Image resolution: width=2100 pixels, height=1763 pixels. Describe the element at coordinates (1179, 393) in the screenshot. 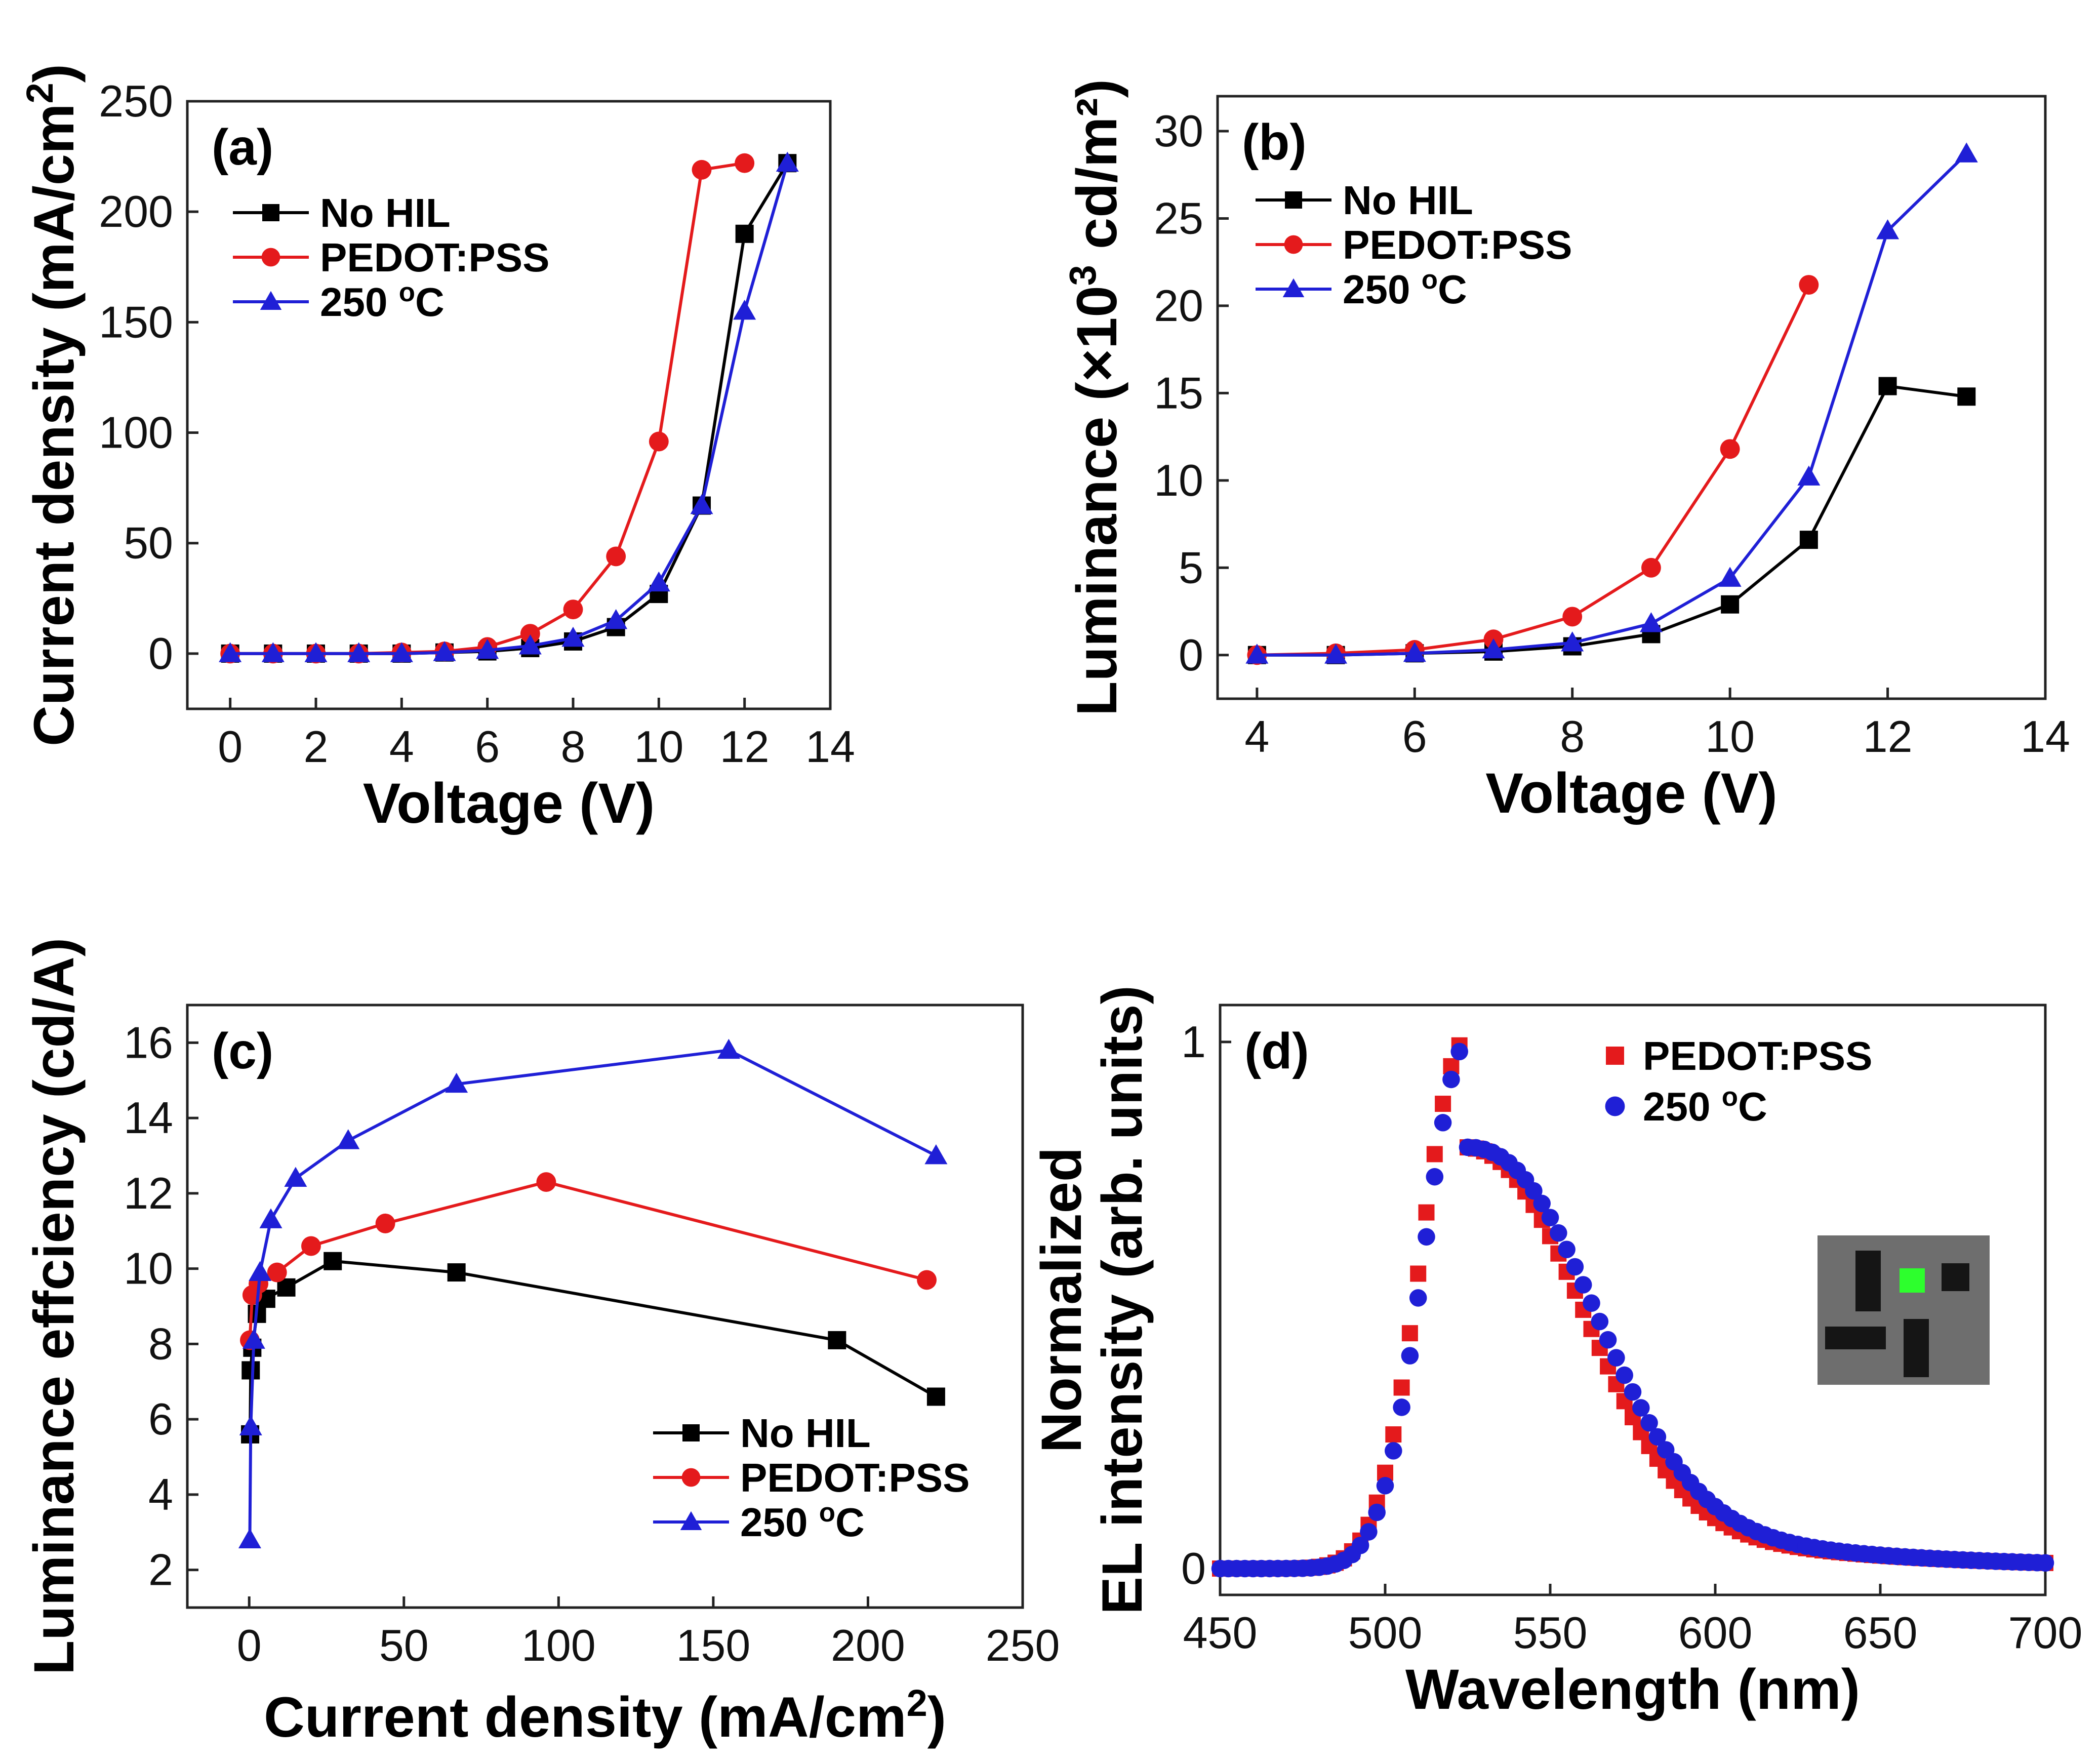

I see `y-tick-label: 15` at that location.